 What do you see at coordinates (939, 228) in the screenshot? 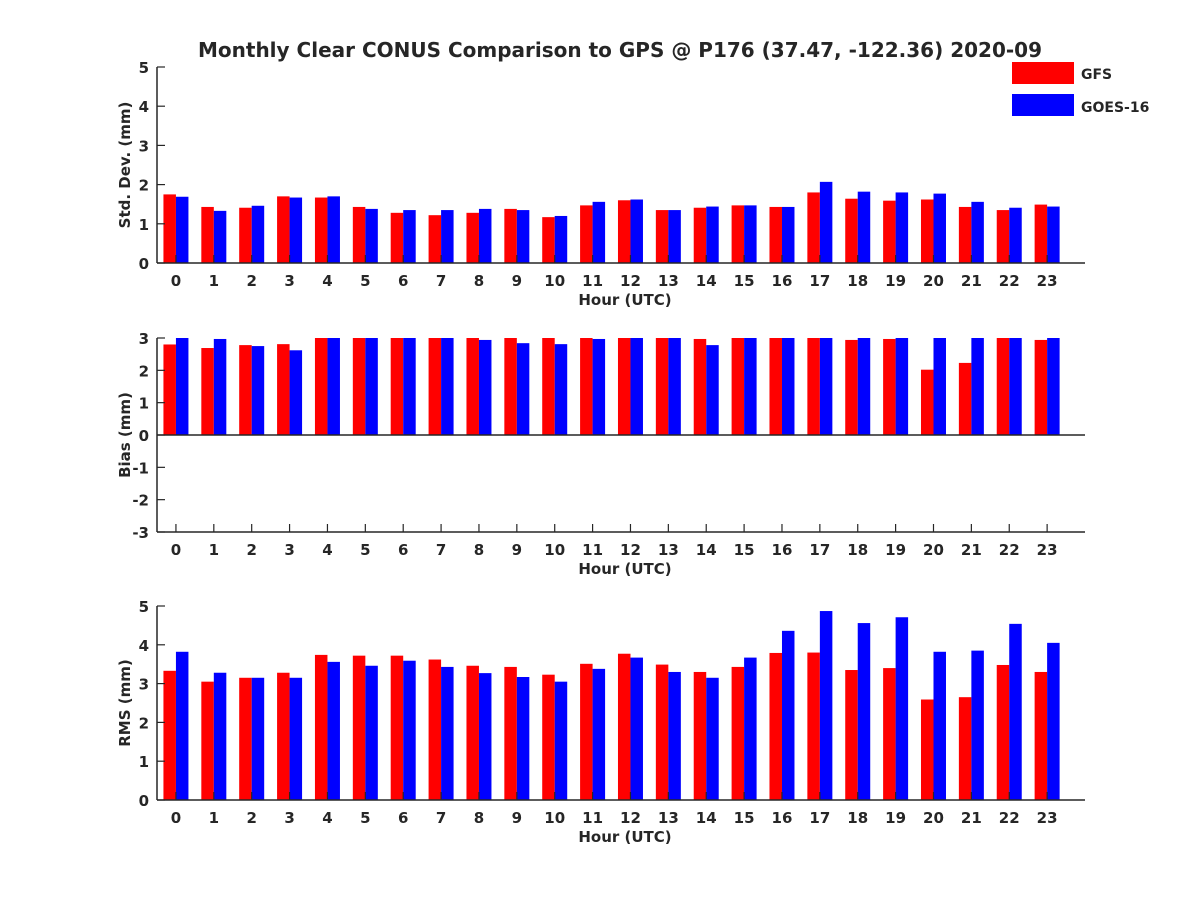
I see `std-dev-bar-goes16-h20` at bounding box center [939, 228].